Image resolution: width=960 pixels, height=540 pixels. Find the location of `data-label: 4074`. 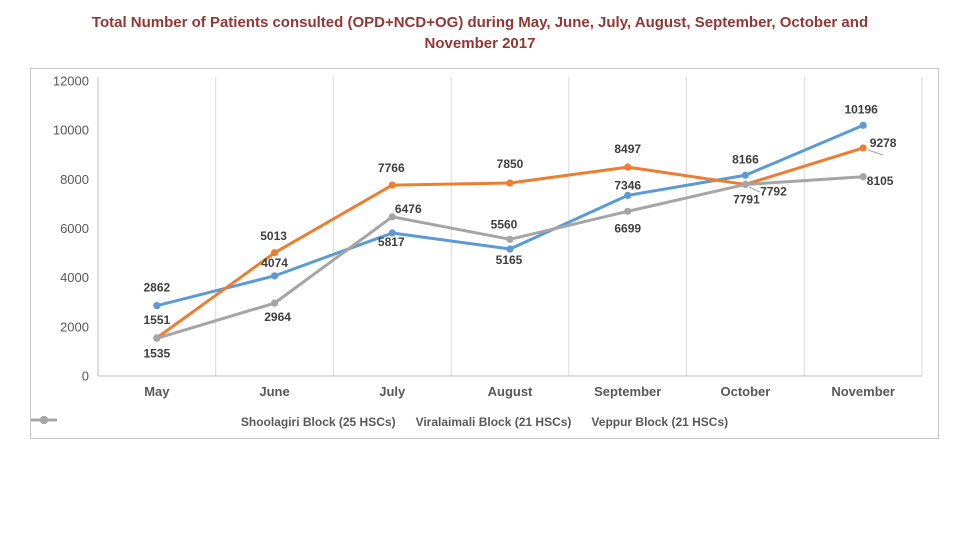

data-label: 4074 is located at coordinates (274, 263).